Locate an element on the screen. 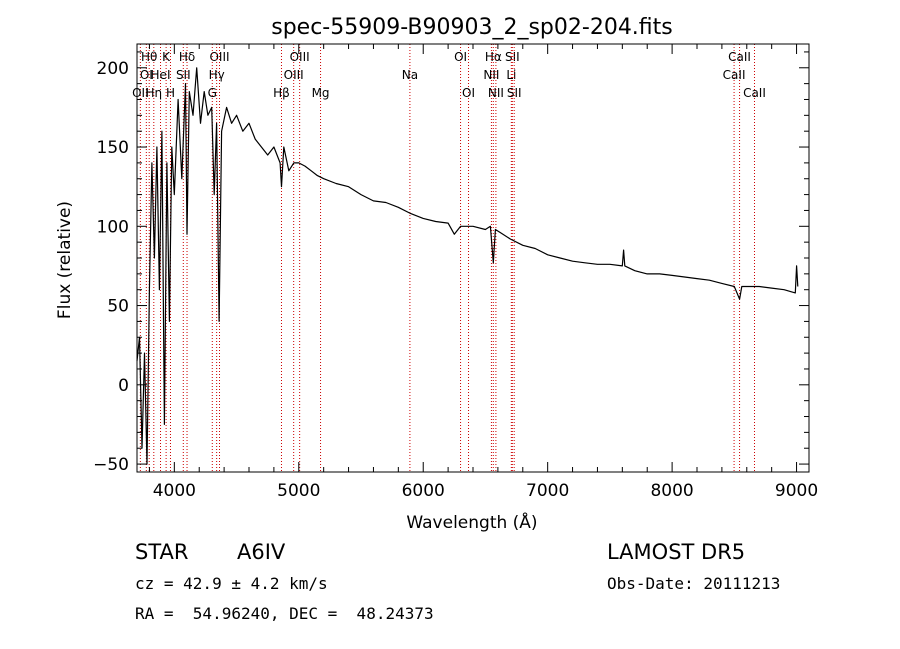  marker-label: K is located at coordinates (166, 57).